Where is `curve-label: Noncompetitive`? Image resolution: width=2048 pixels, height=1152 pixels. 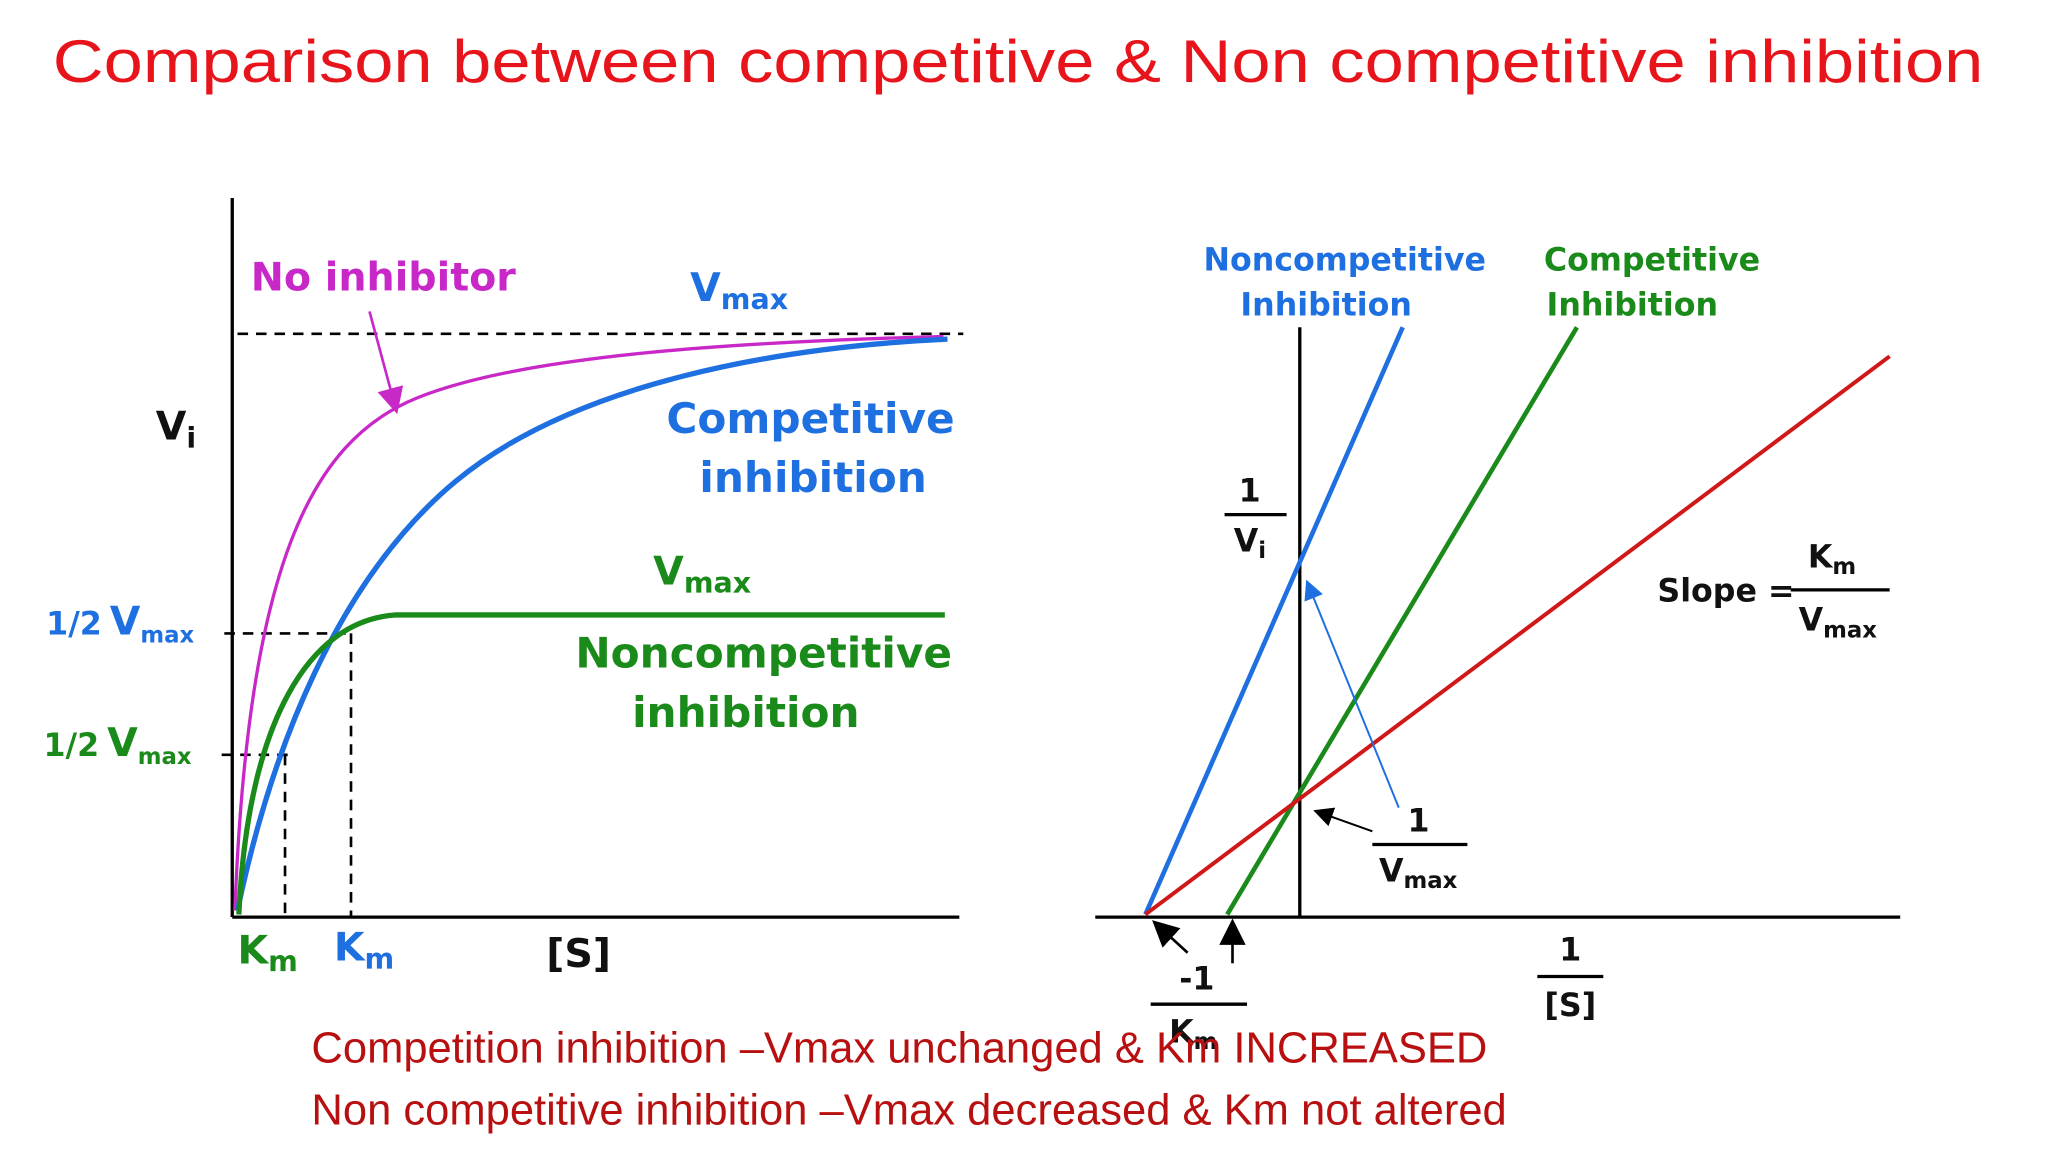 curve-label: Noncompetitive is located at coordinates (763, 653).